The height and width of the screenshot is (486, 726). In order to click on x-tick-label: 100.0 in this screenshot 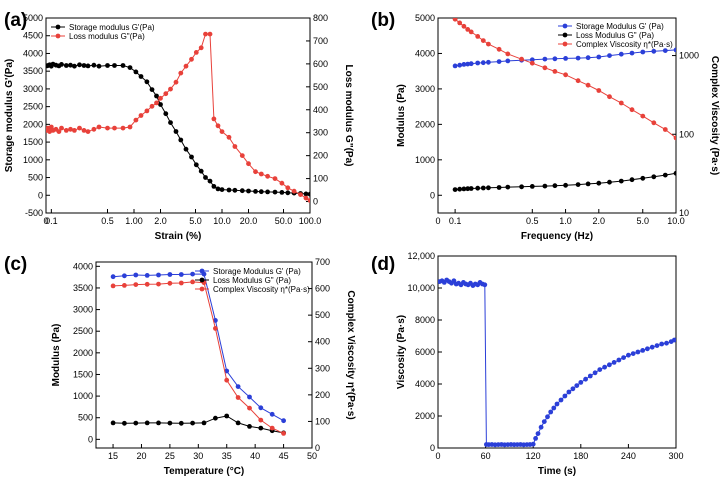, I will do `click(310, 221)`.